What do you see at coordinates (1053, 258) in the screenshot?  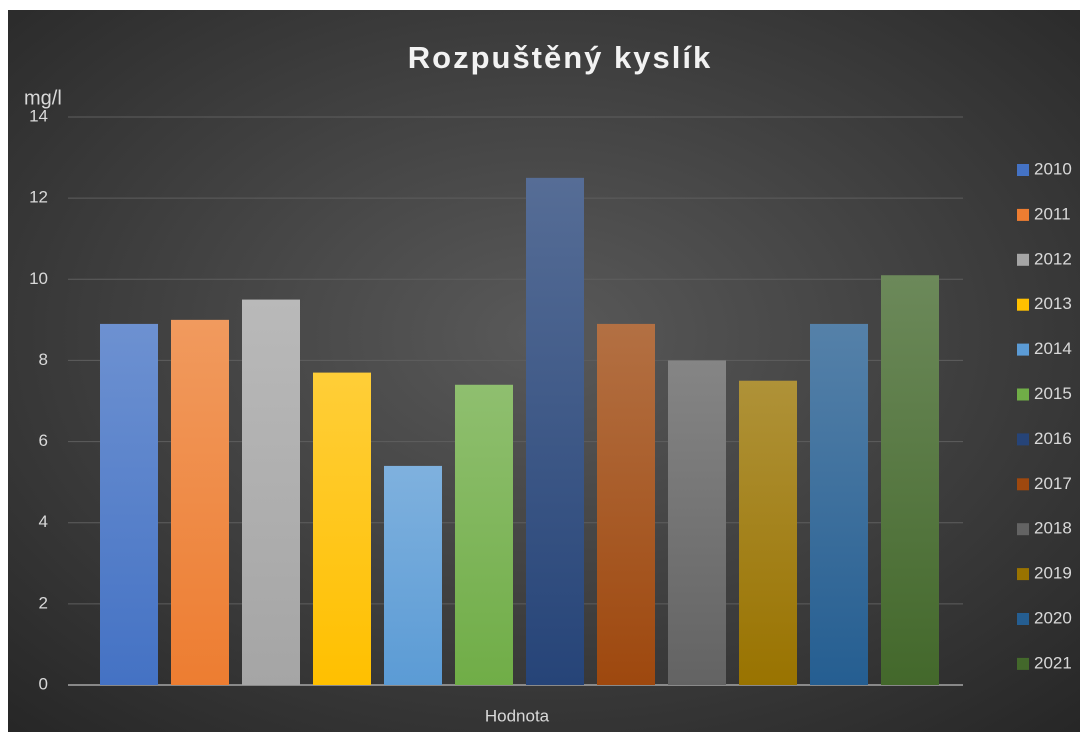 I see `legend-label: 2012` at bounding box center [1053, 258].